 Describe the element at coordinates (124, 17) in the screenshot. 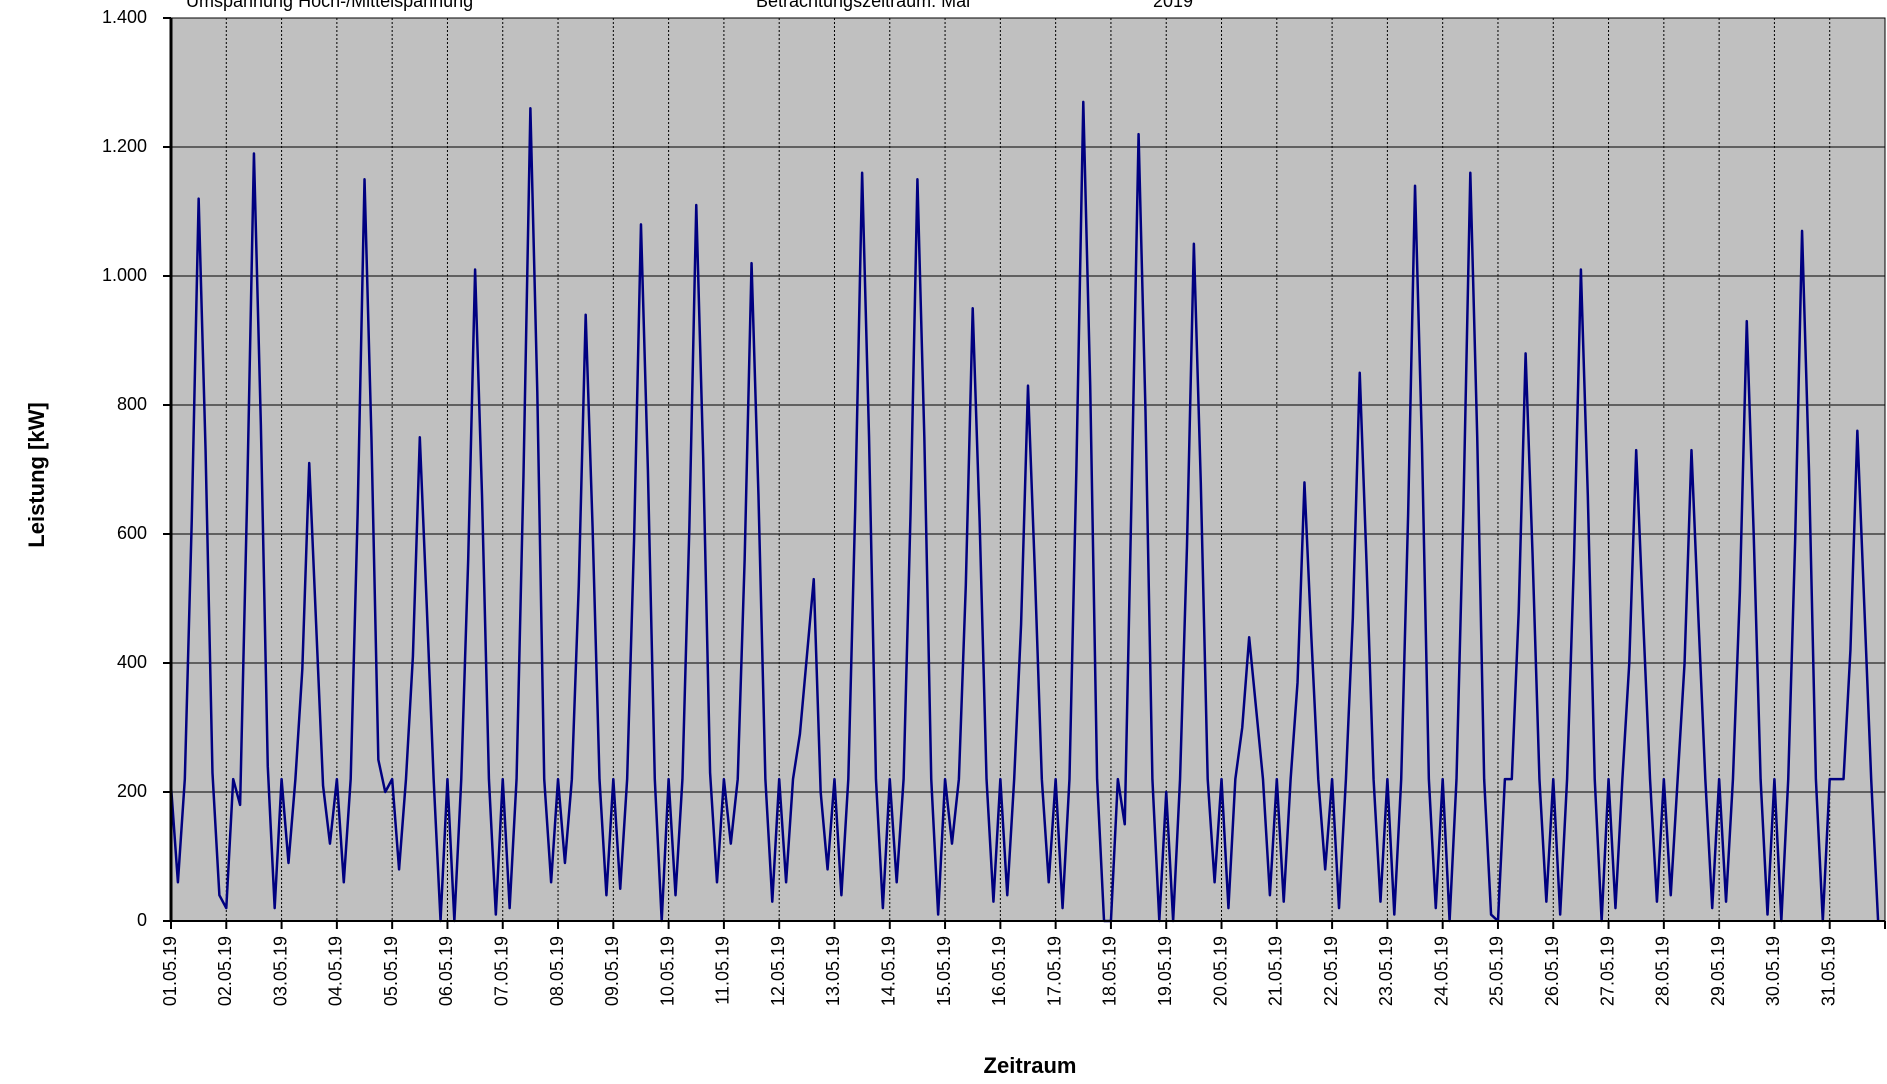

I see `y-tick-label: 1.400` at that location.